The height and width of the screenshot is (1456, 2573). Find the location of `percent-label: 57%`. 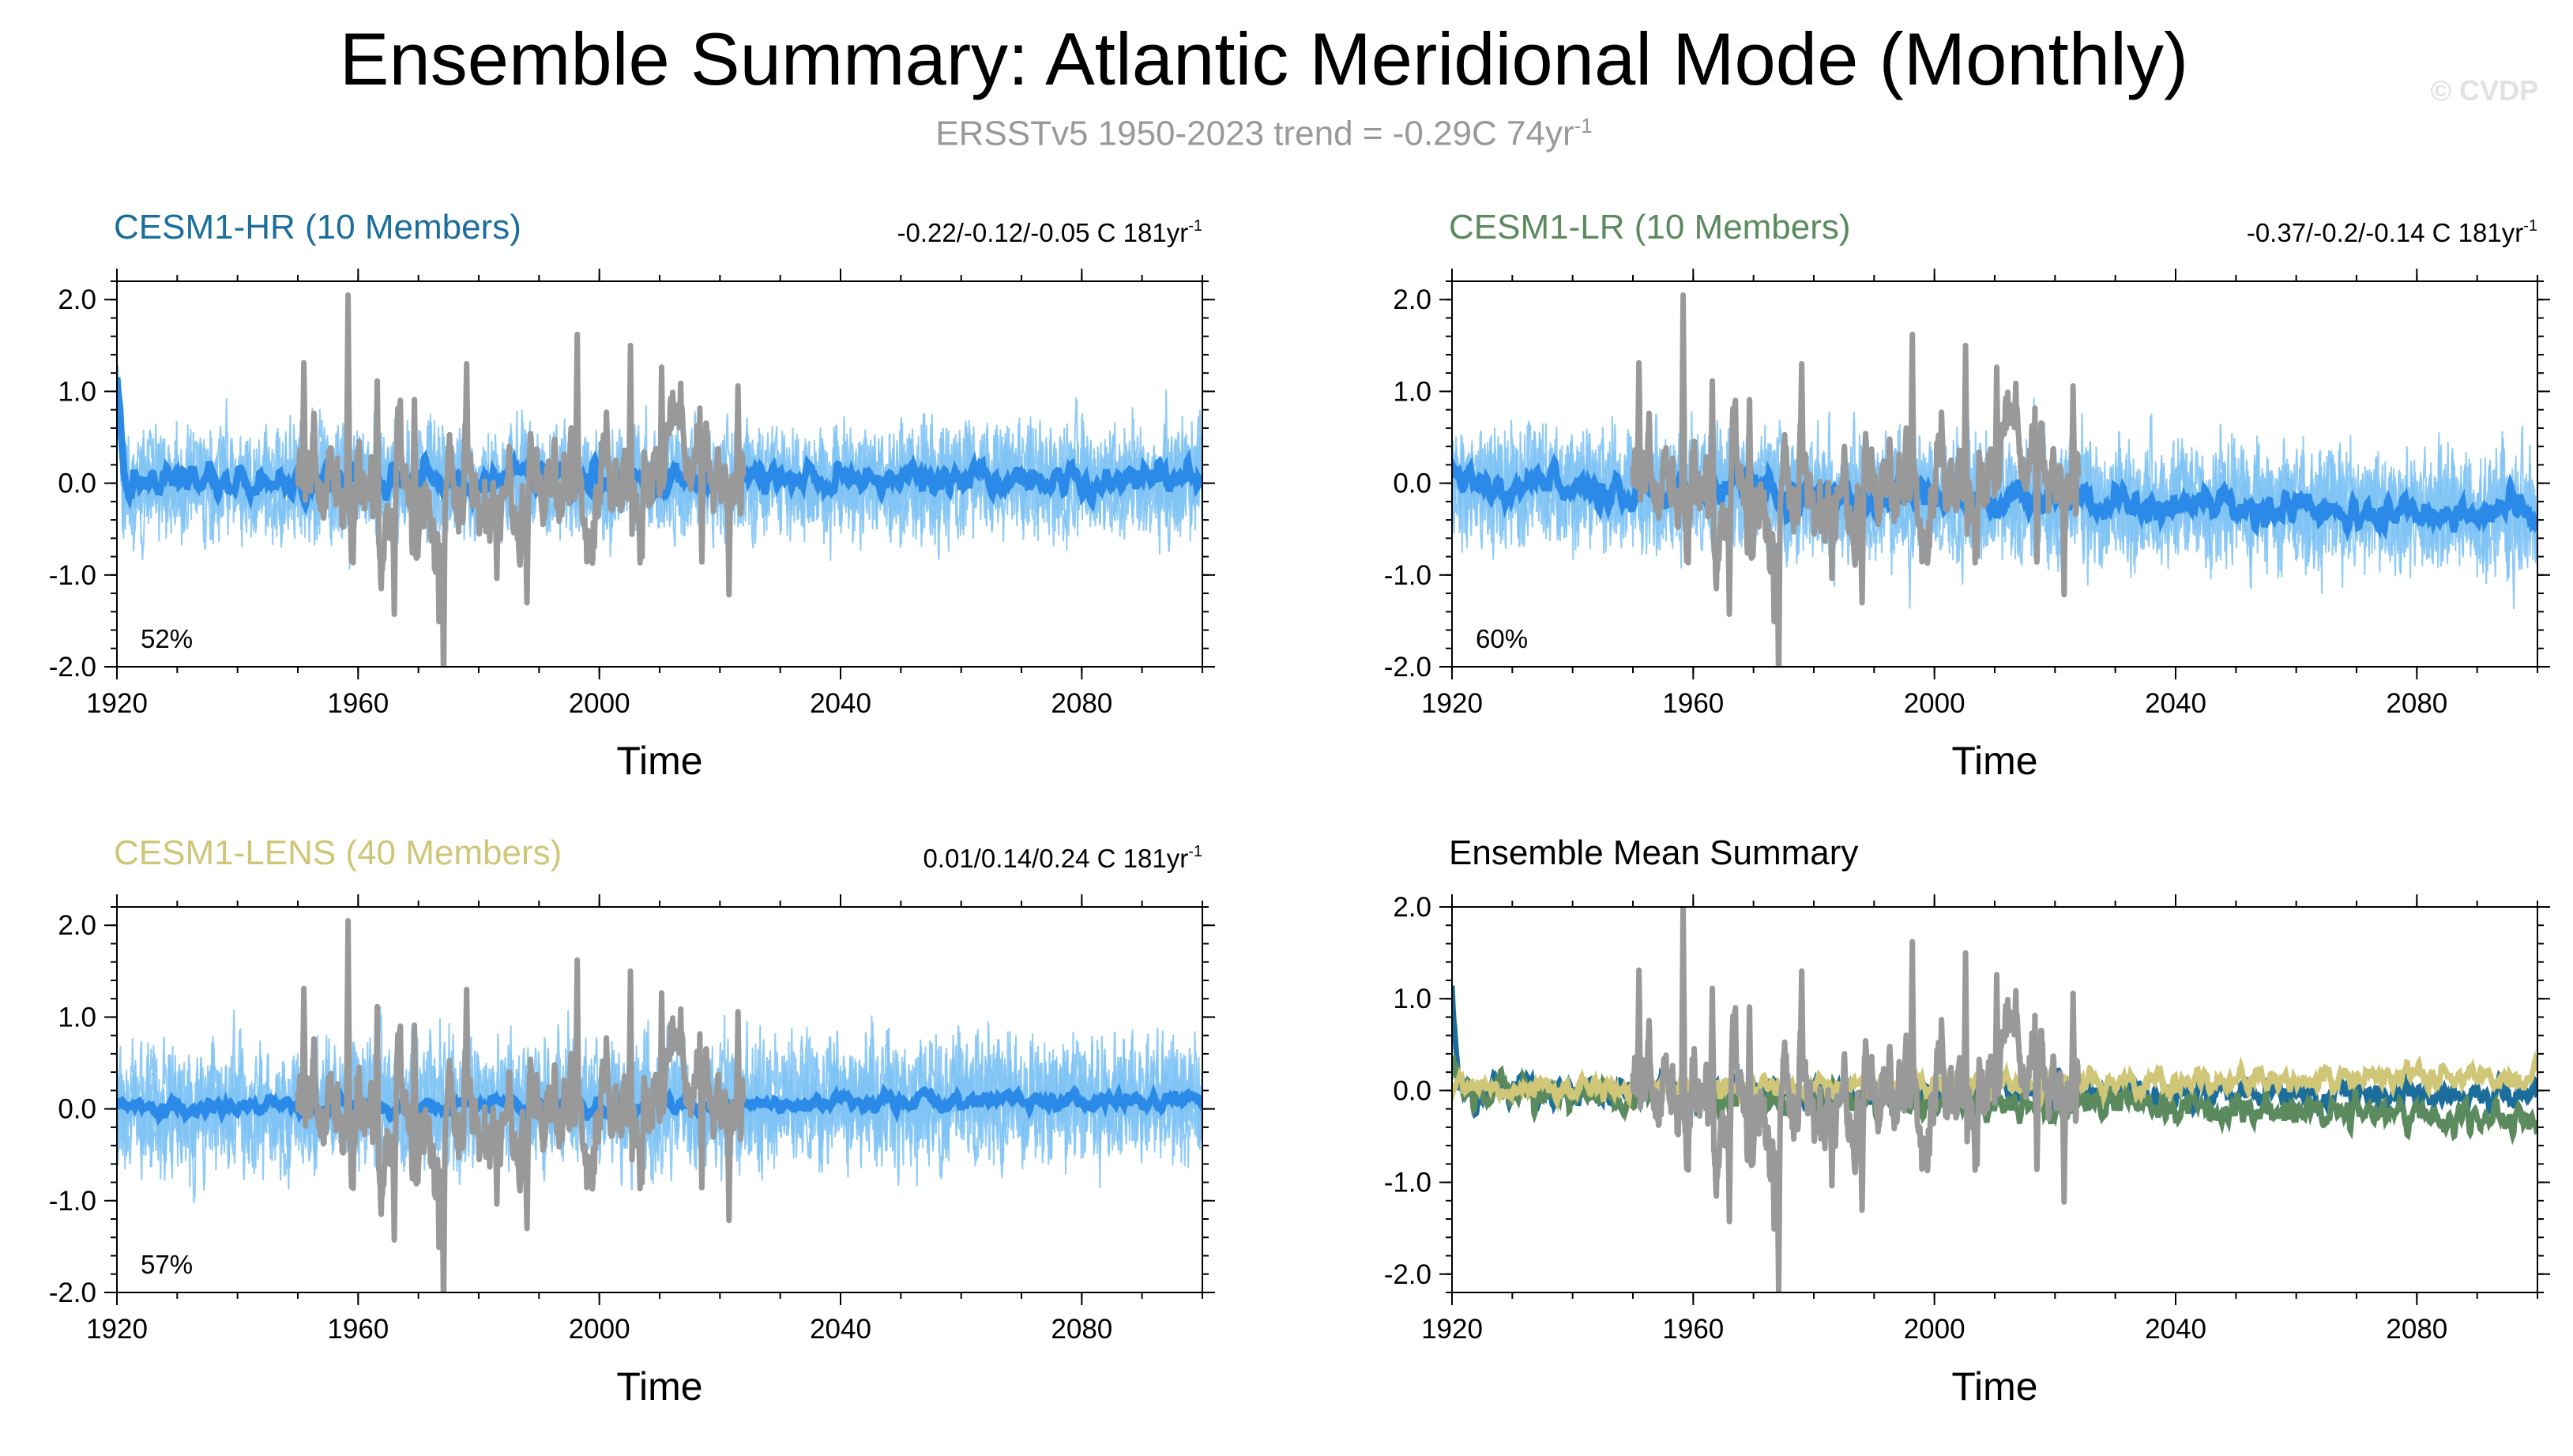

percent-label: 57% is located at coordinates (167, 1264).